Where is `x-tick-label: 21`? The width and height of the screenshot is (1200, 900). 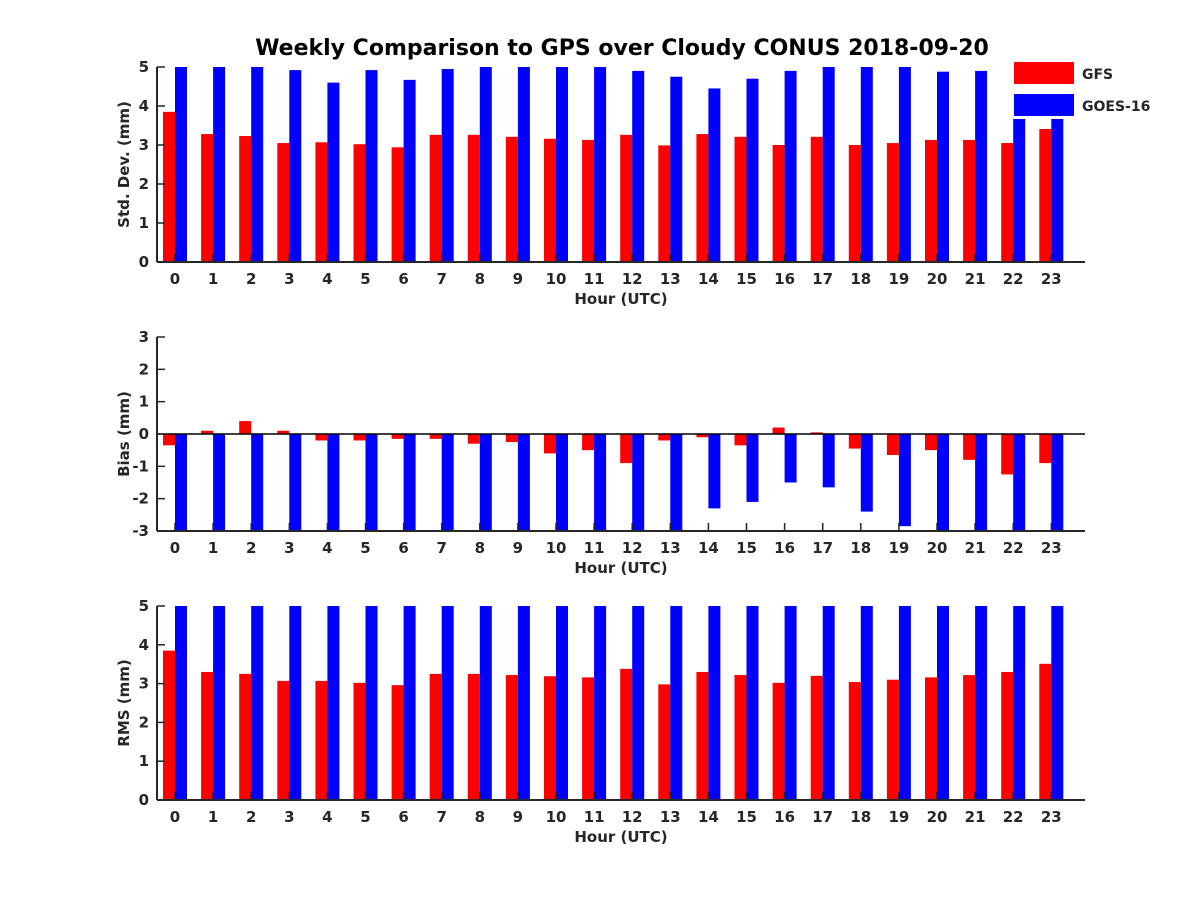
x-tick-label: 21 is located at coordinates (975, 817).